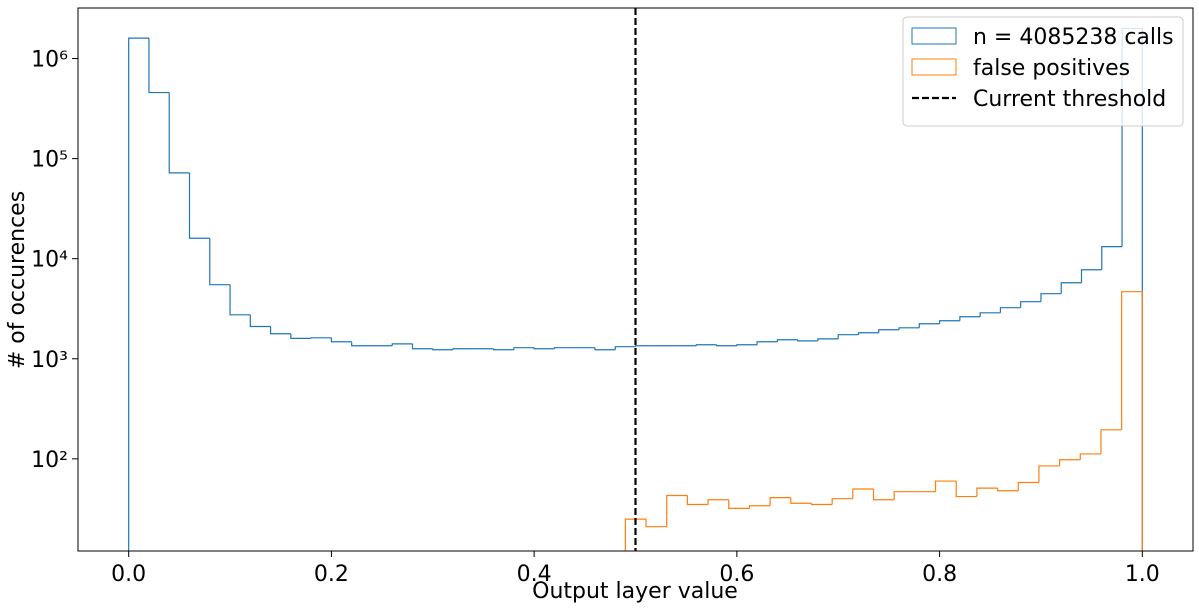 This screenshot has height=613, width=1199. What do you see at coordinates (49, 360) in the screenshot?
I see `y-tick-label: 10³` at bounding box center [49, 360].